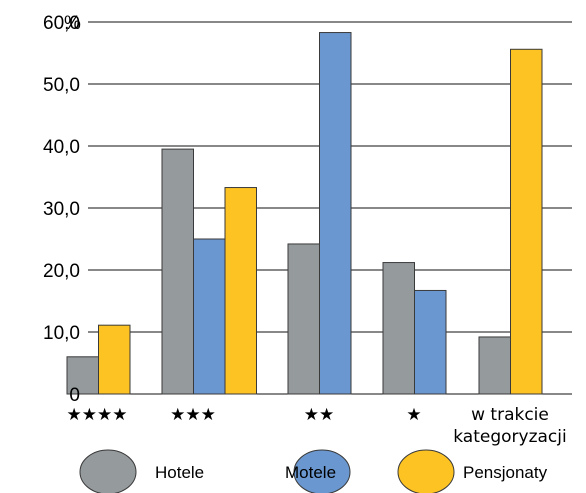 This screenshot has height=493, width=586. I want to click on y-tick-label: 0, so click(74, 395).